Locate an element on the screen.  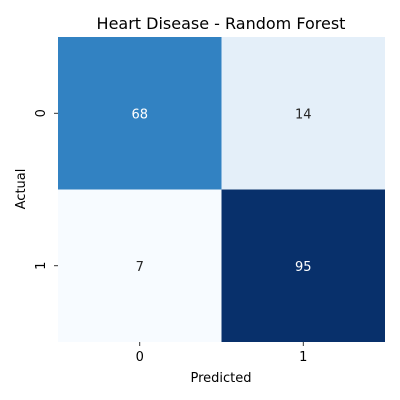
cell-value-label: 14 is located at coordinates (303, 114).